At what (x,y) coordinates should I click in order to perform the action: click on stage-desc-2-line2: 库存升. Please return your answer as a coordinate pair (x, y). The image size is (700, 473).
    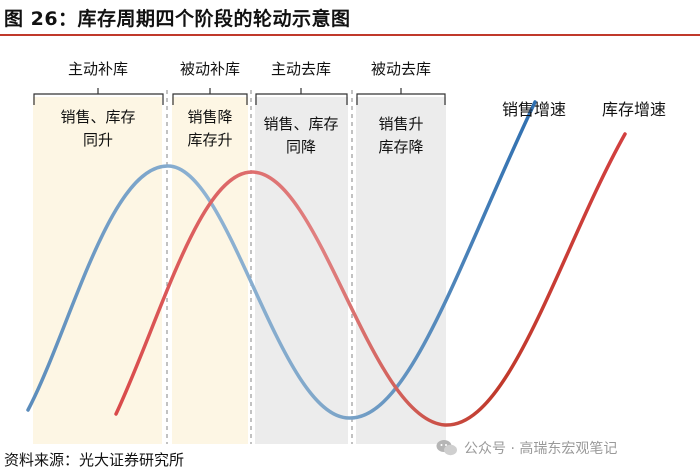
    Looking at the image, I should click on (209, 140).